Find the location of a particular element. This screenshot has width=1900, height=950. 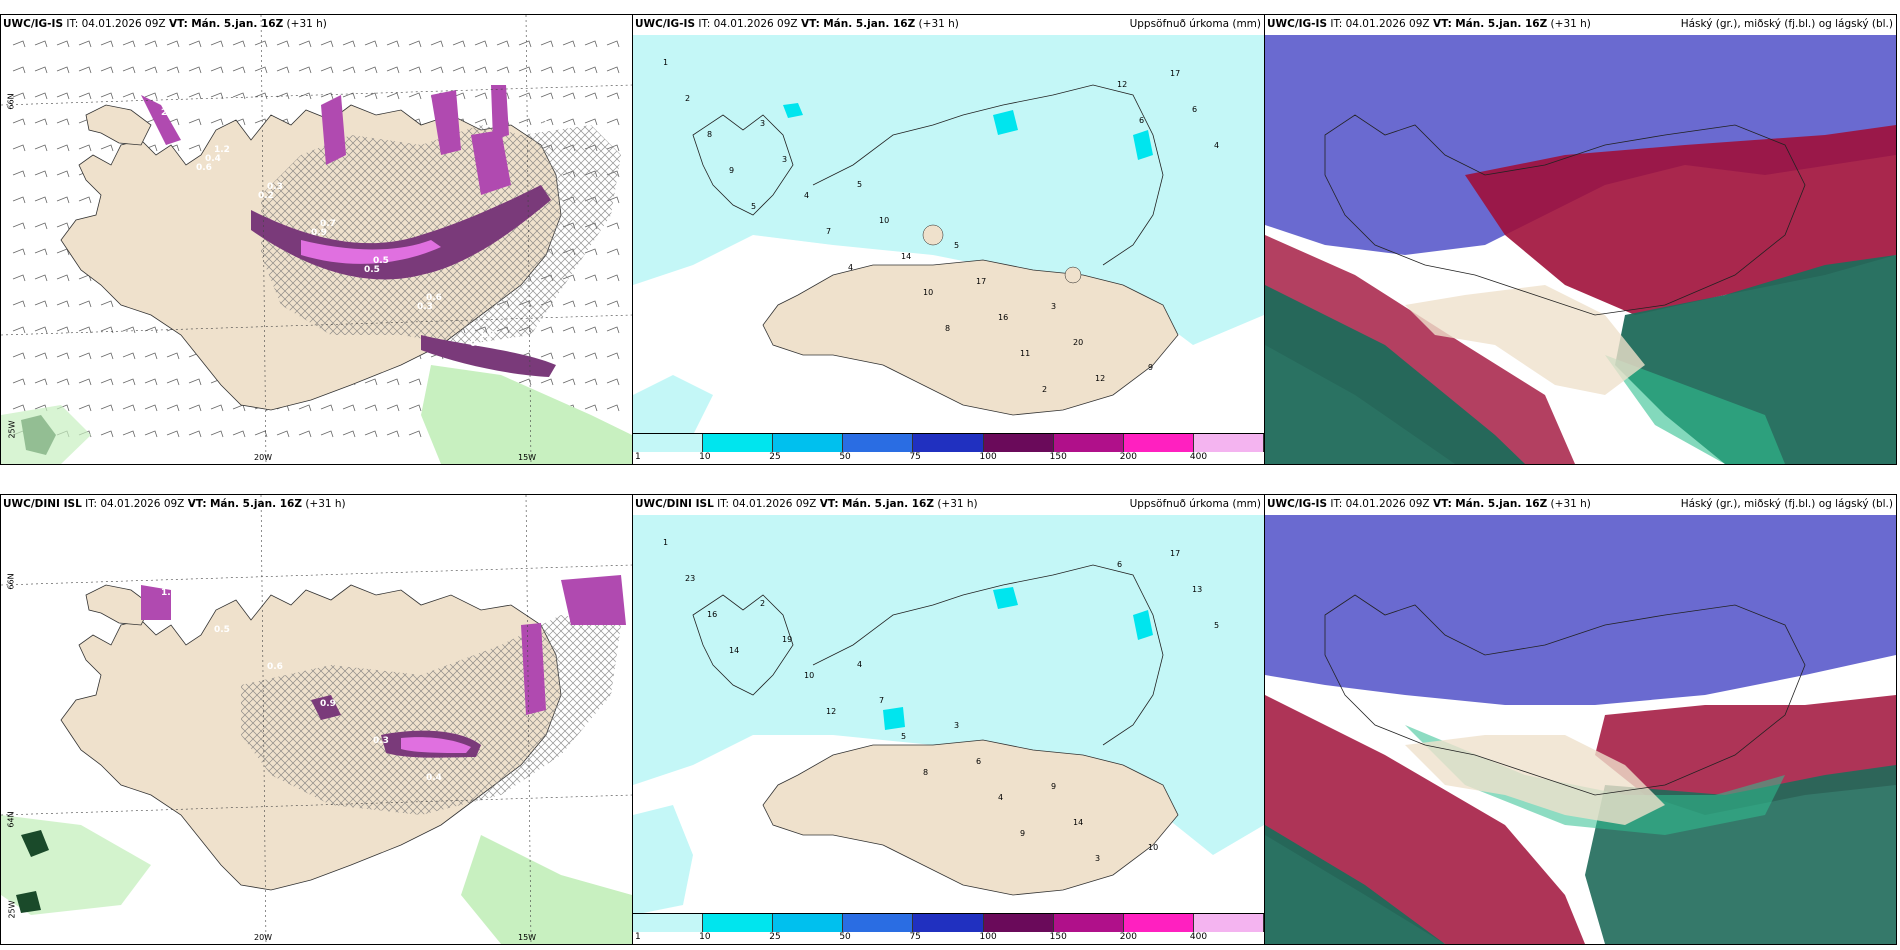

wx-value-label: 2.0 is located at coordinates (169, 113).